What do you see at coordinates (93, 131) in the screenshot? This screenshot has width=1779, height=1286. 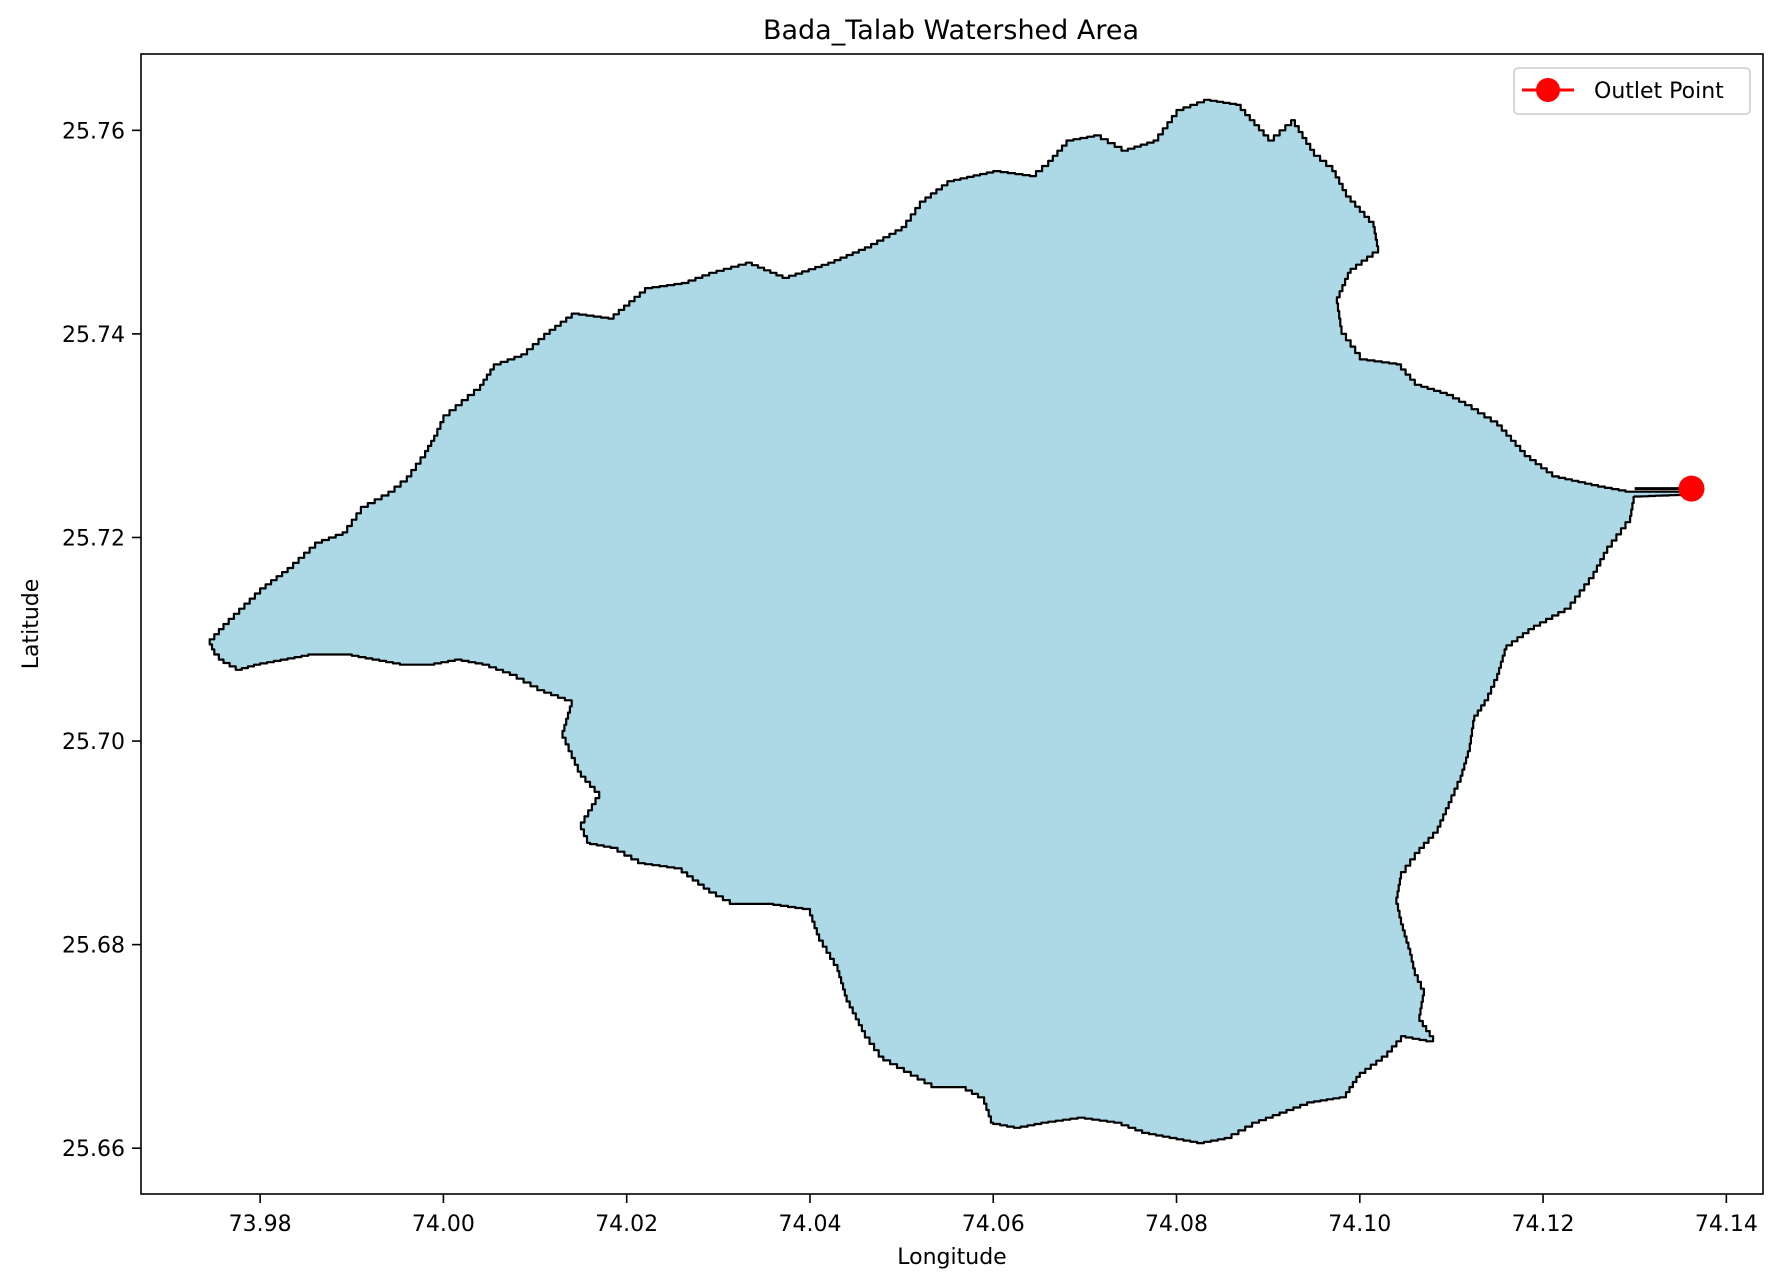 I see `y-tick-label: 25.76` at bounding box center [93, 131].